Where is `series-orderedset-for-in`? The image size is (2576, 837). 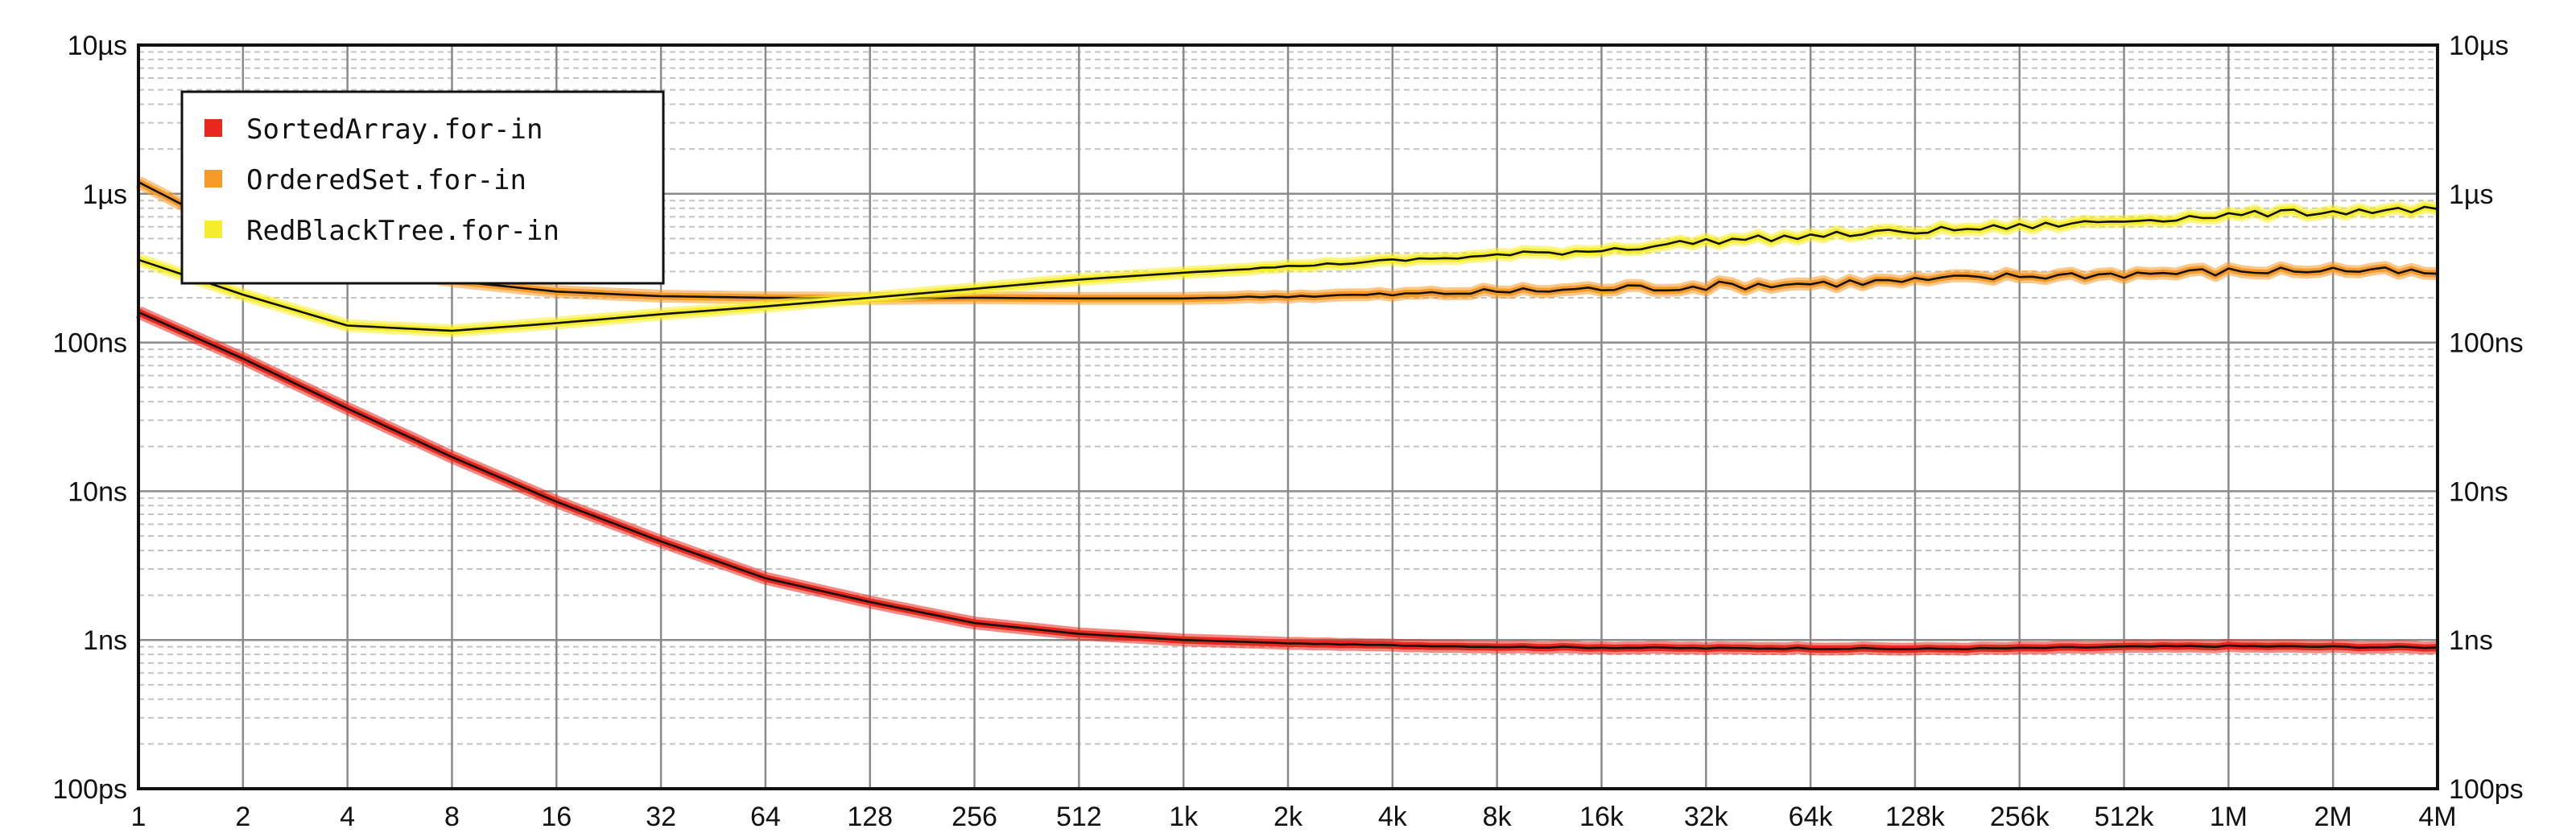 series-orderedset-for-in is located at coordinates (1286, 241).